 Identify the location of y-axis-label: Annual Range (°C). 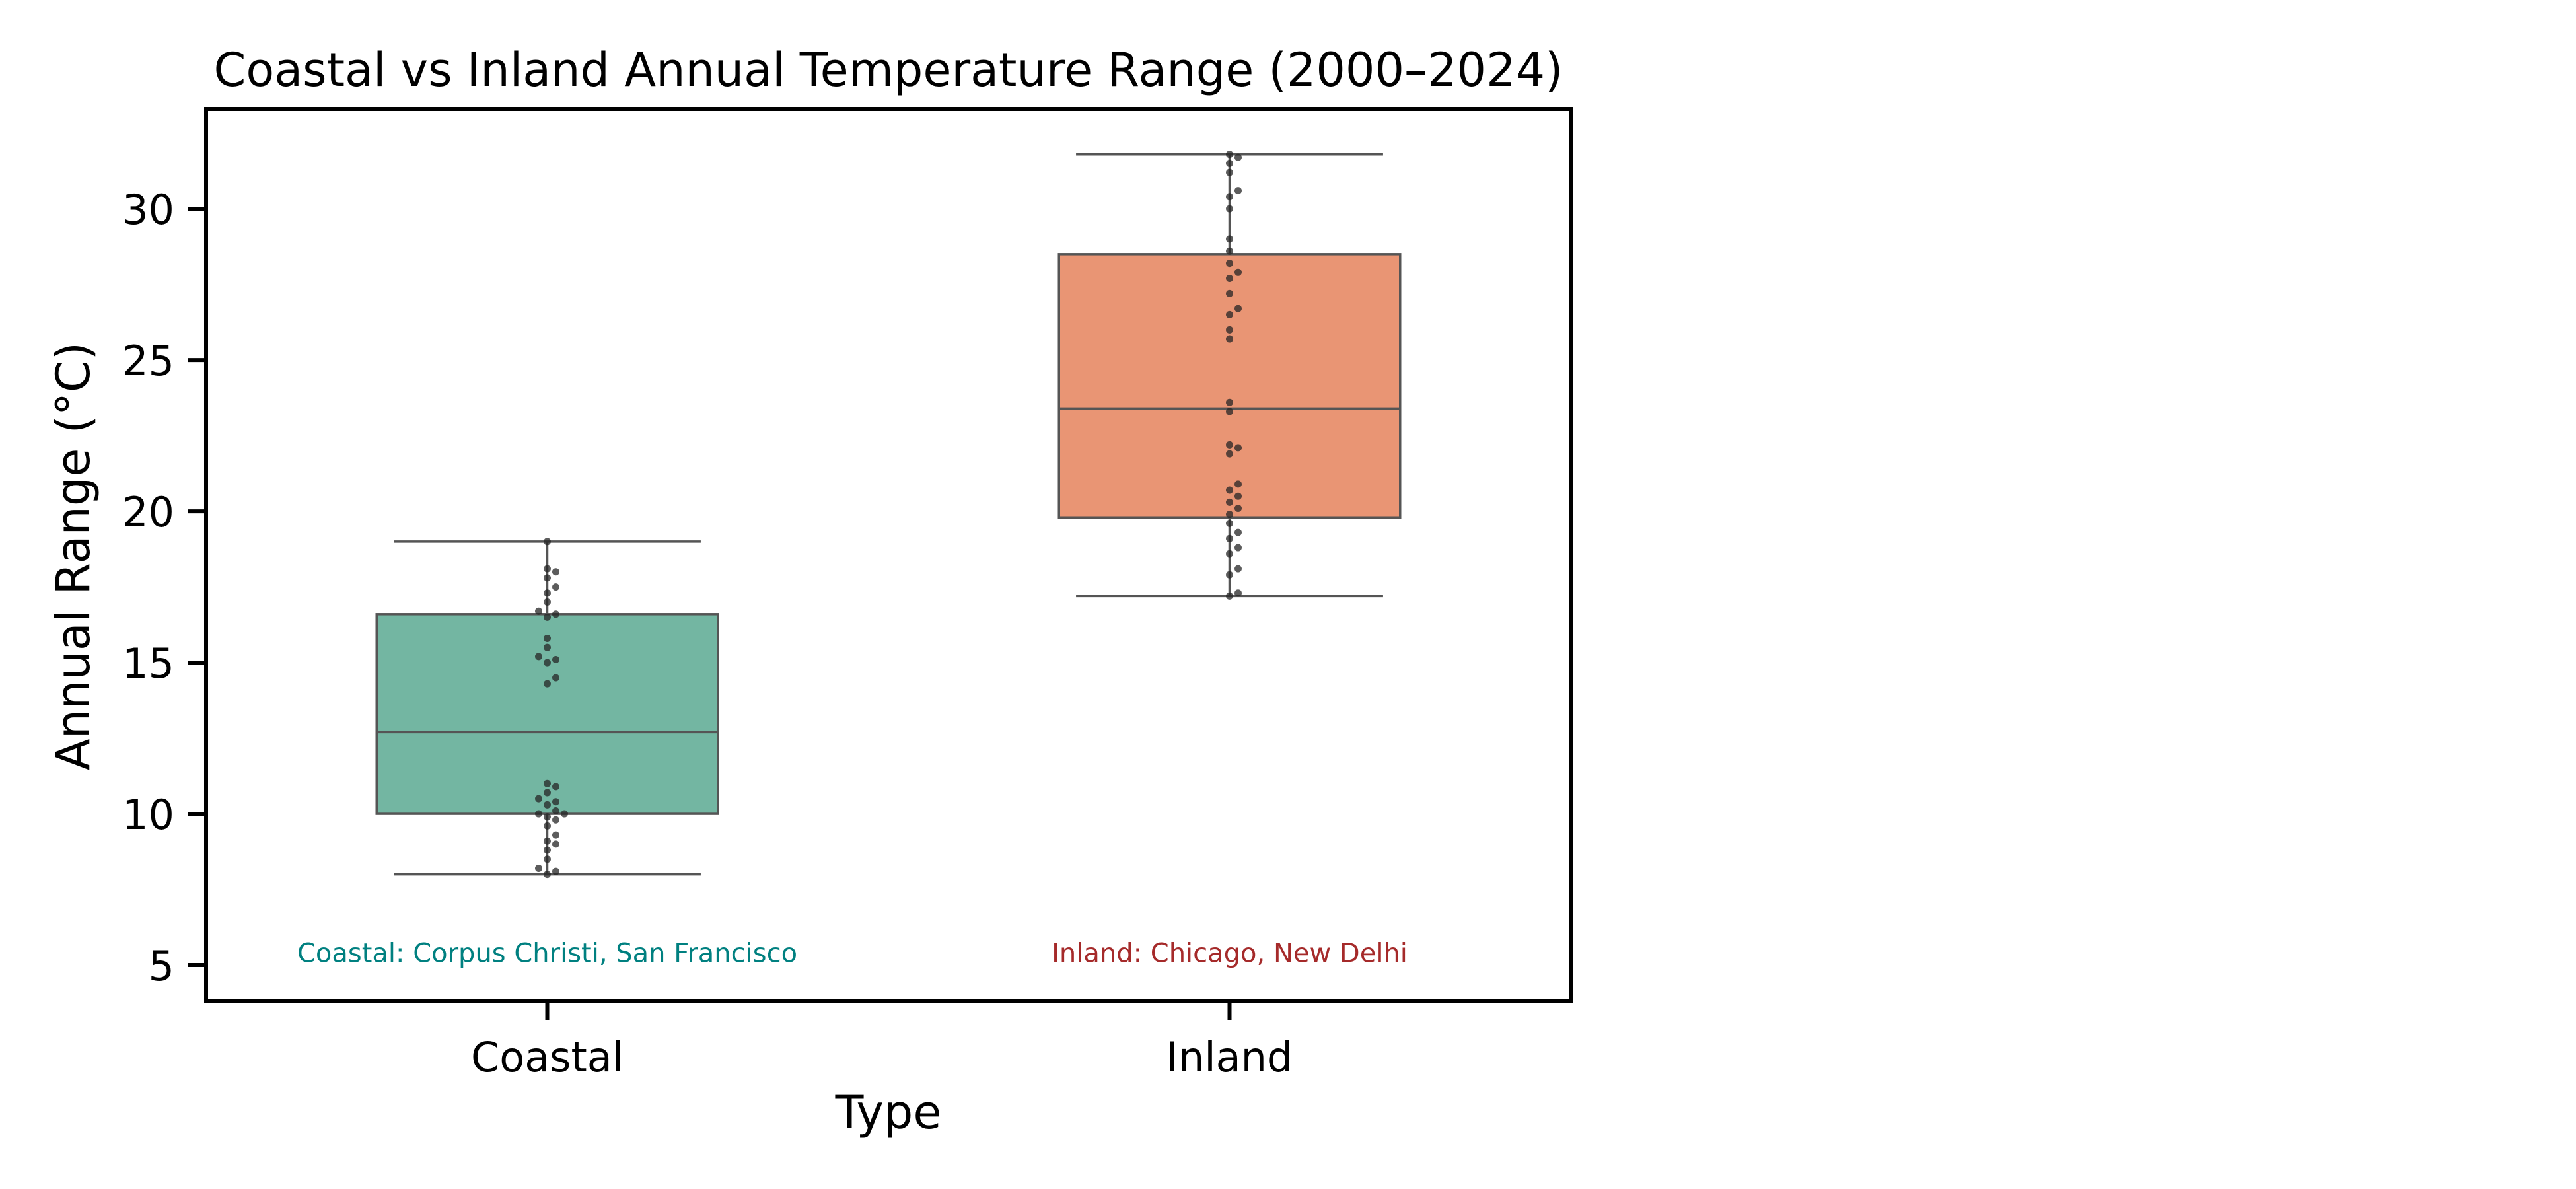
(73, 556).